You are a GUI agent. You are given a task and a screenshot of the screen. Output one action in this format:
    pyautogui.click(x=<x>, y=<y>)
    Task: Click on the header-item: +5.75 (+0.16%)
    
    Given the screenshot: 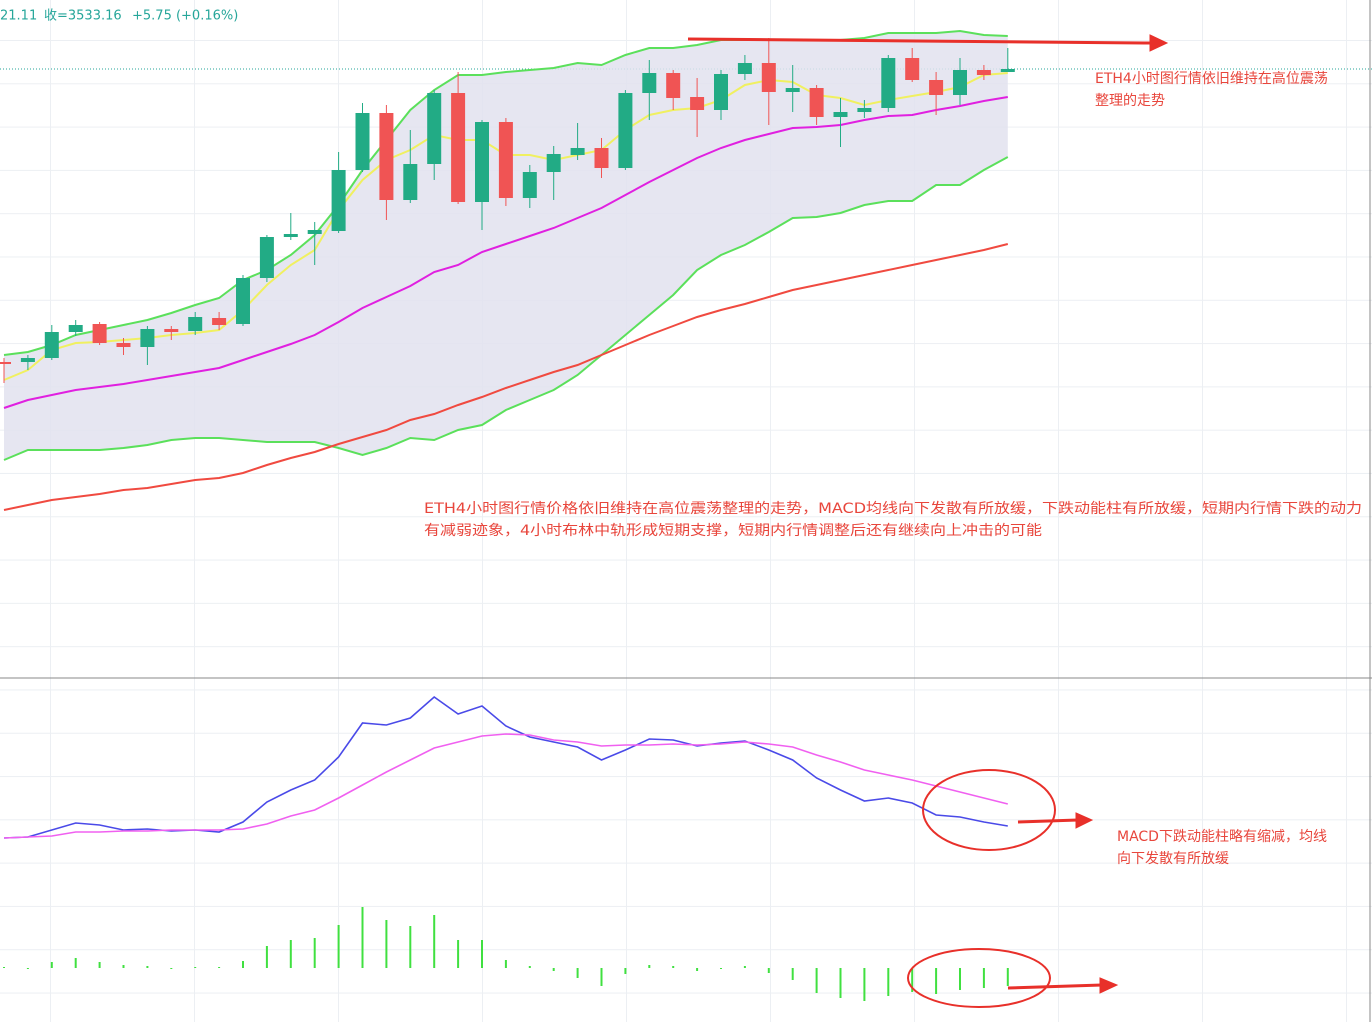 What is the action you would take?
    pyautogui.click(x=185, y=16)
    